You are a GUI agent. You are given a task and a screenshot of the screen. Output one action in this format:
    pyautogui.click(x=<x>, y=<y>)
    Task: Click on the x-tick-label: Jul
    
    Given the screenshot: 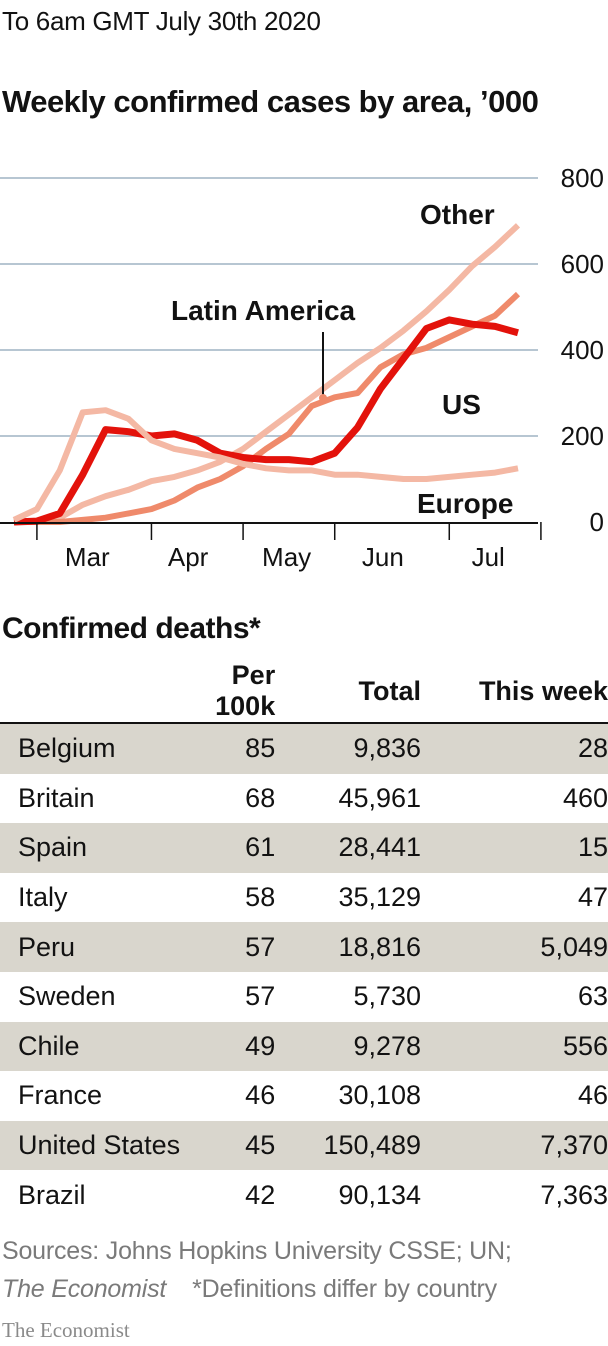 What is the action you would take?
    pyautogui.click(x=488, y=557)
    